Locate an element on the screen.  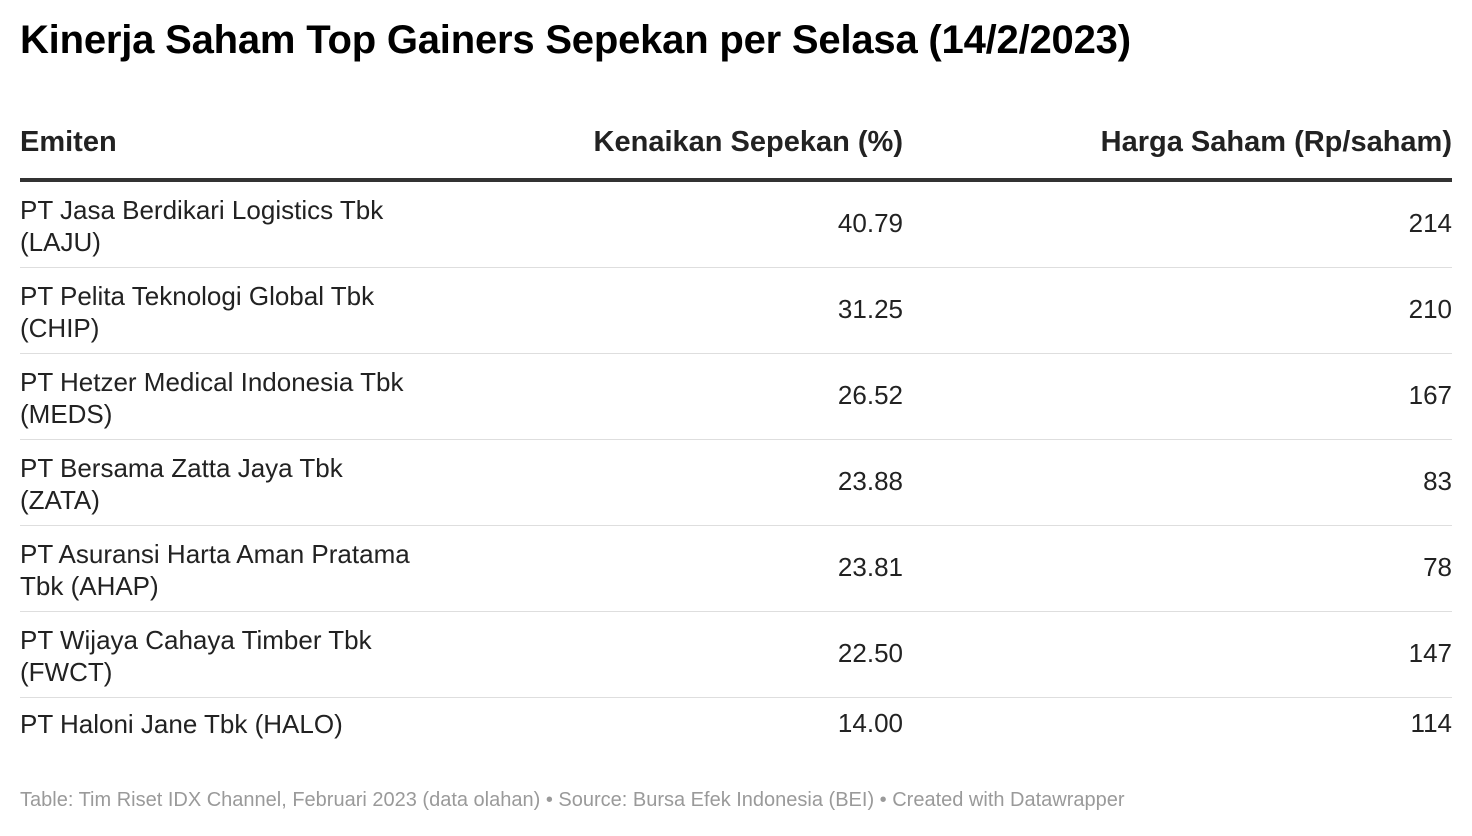
cell-harga: 78 is located at coordinates (1437, 567).